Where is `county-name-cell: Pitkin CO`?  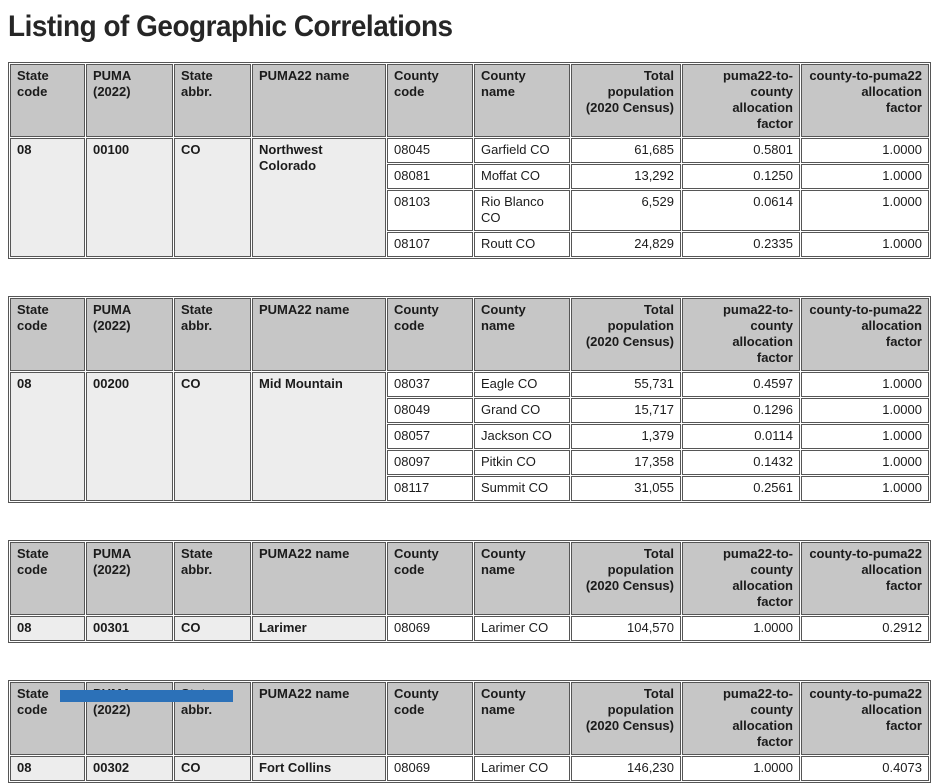 county-name-cell: Pitkin CO is located at coordinates (522, 462).